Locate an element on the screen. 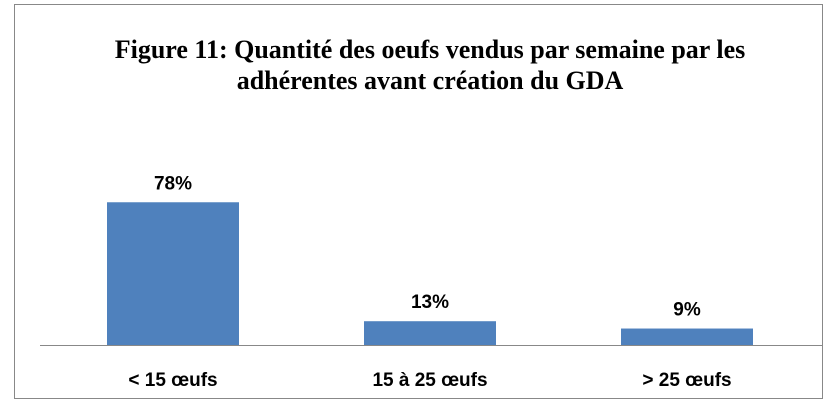 The image size is (835, 403). value-label: 78% is located at coordinates (173, 183).